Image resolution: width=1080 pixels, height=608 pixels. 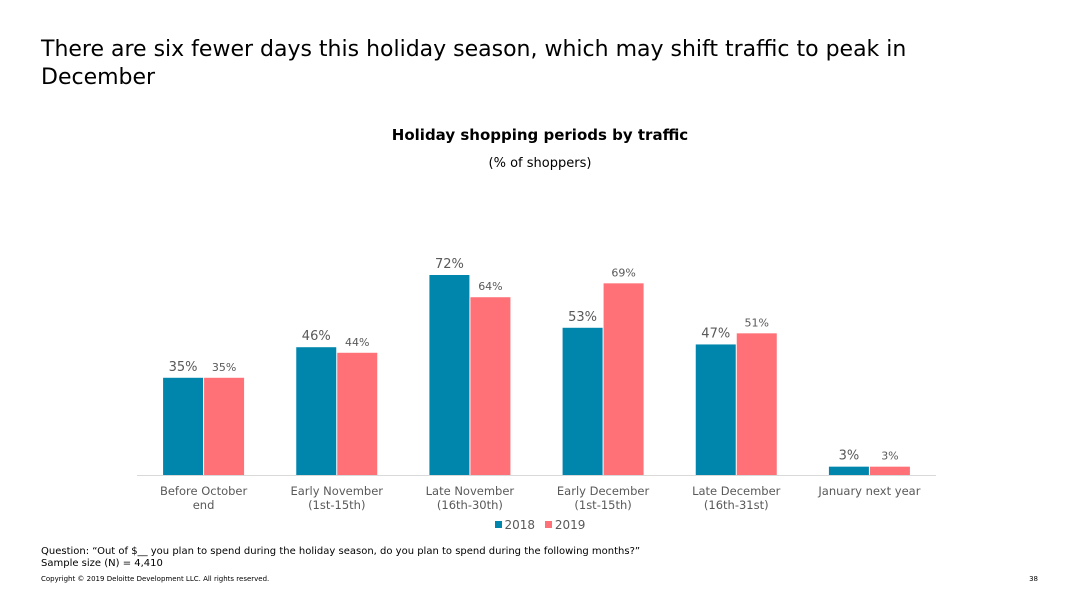 I want to click on legend-label-2018: 2018, so click(x=520, y=525).